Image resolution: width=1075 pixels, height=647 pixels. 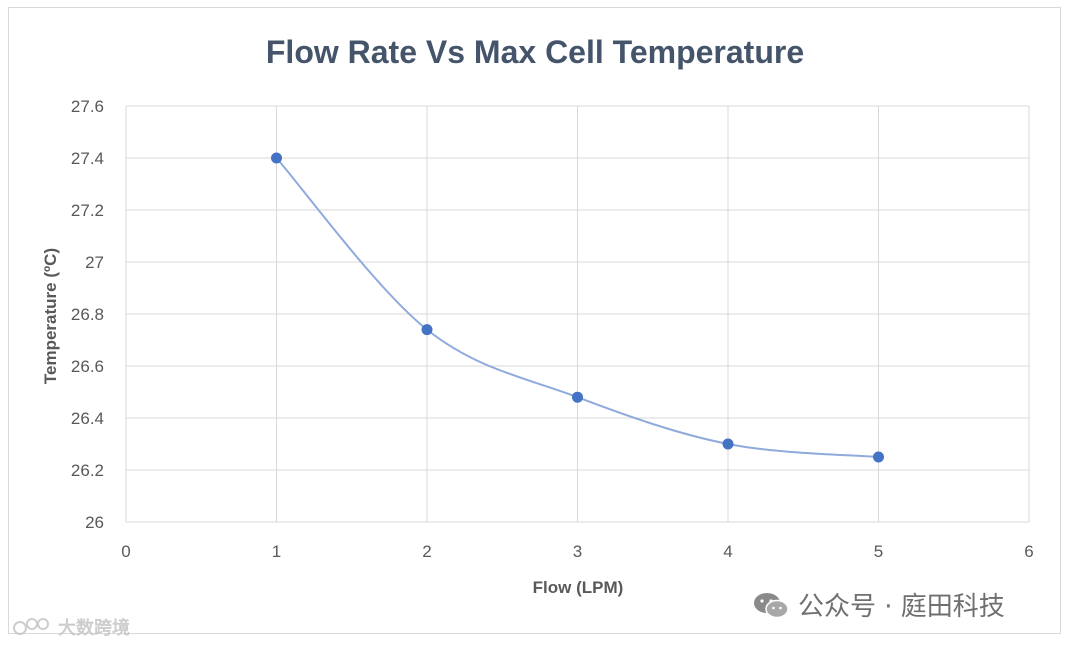 I want to click on x-tick-label: 1, so click(x=276, y=551).